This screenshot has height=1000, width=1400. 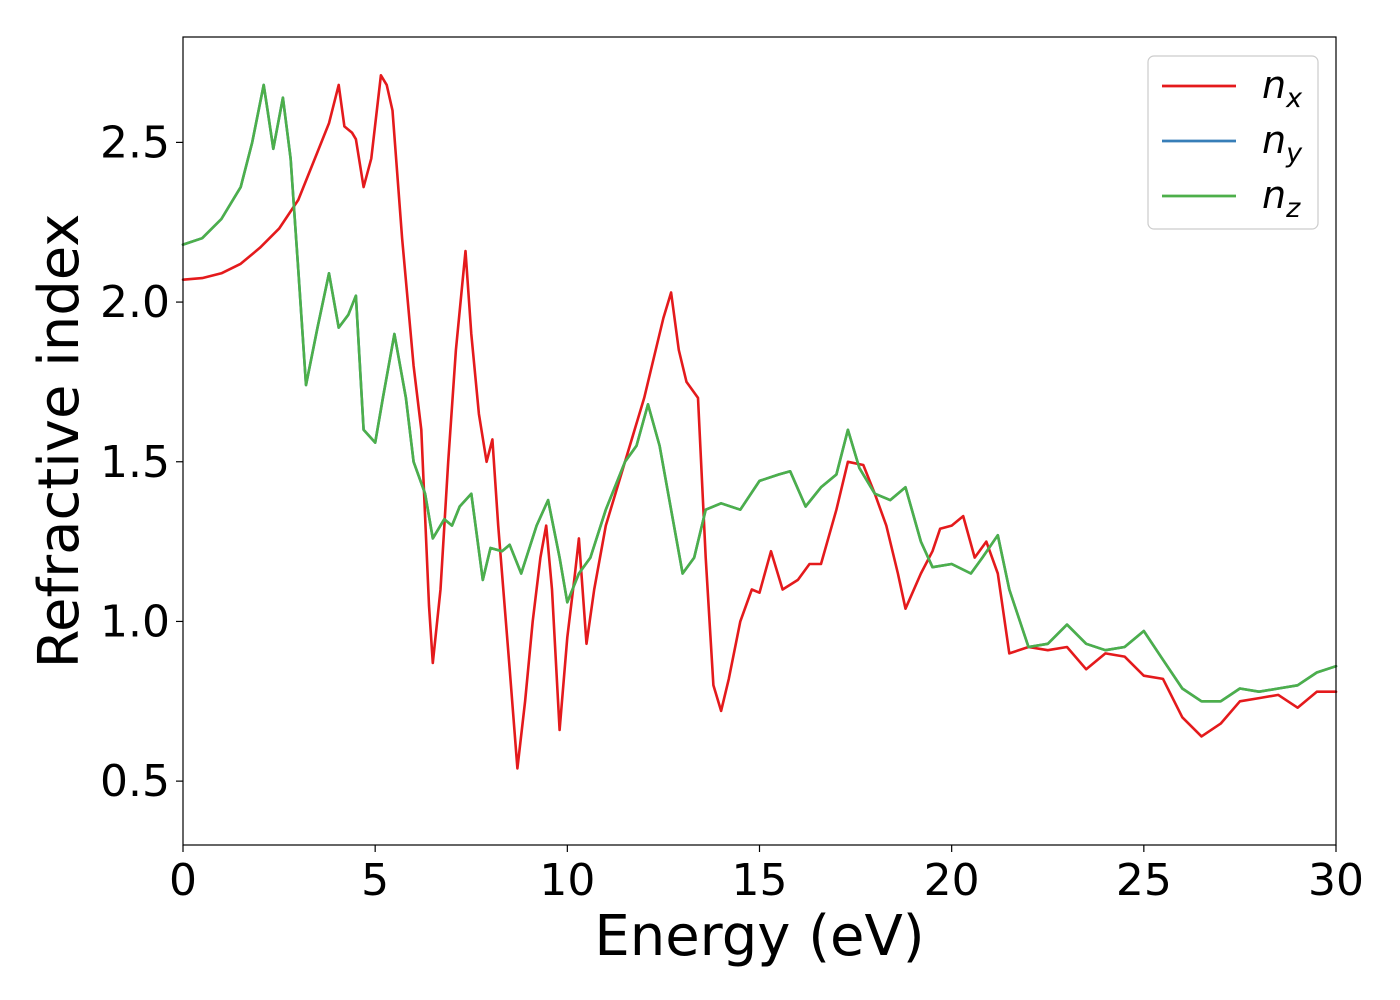 I want to click on y-tick-label: 1.5, so click(x=135, y=462).